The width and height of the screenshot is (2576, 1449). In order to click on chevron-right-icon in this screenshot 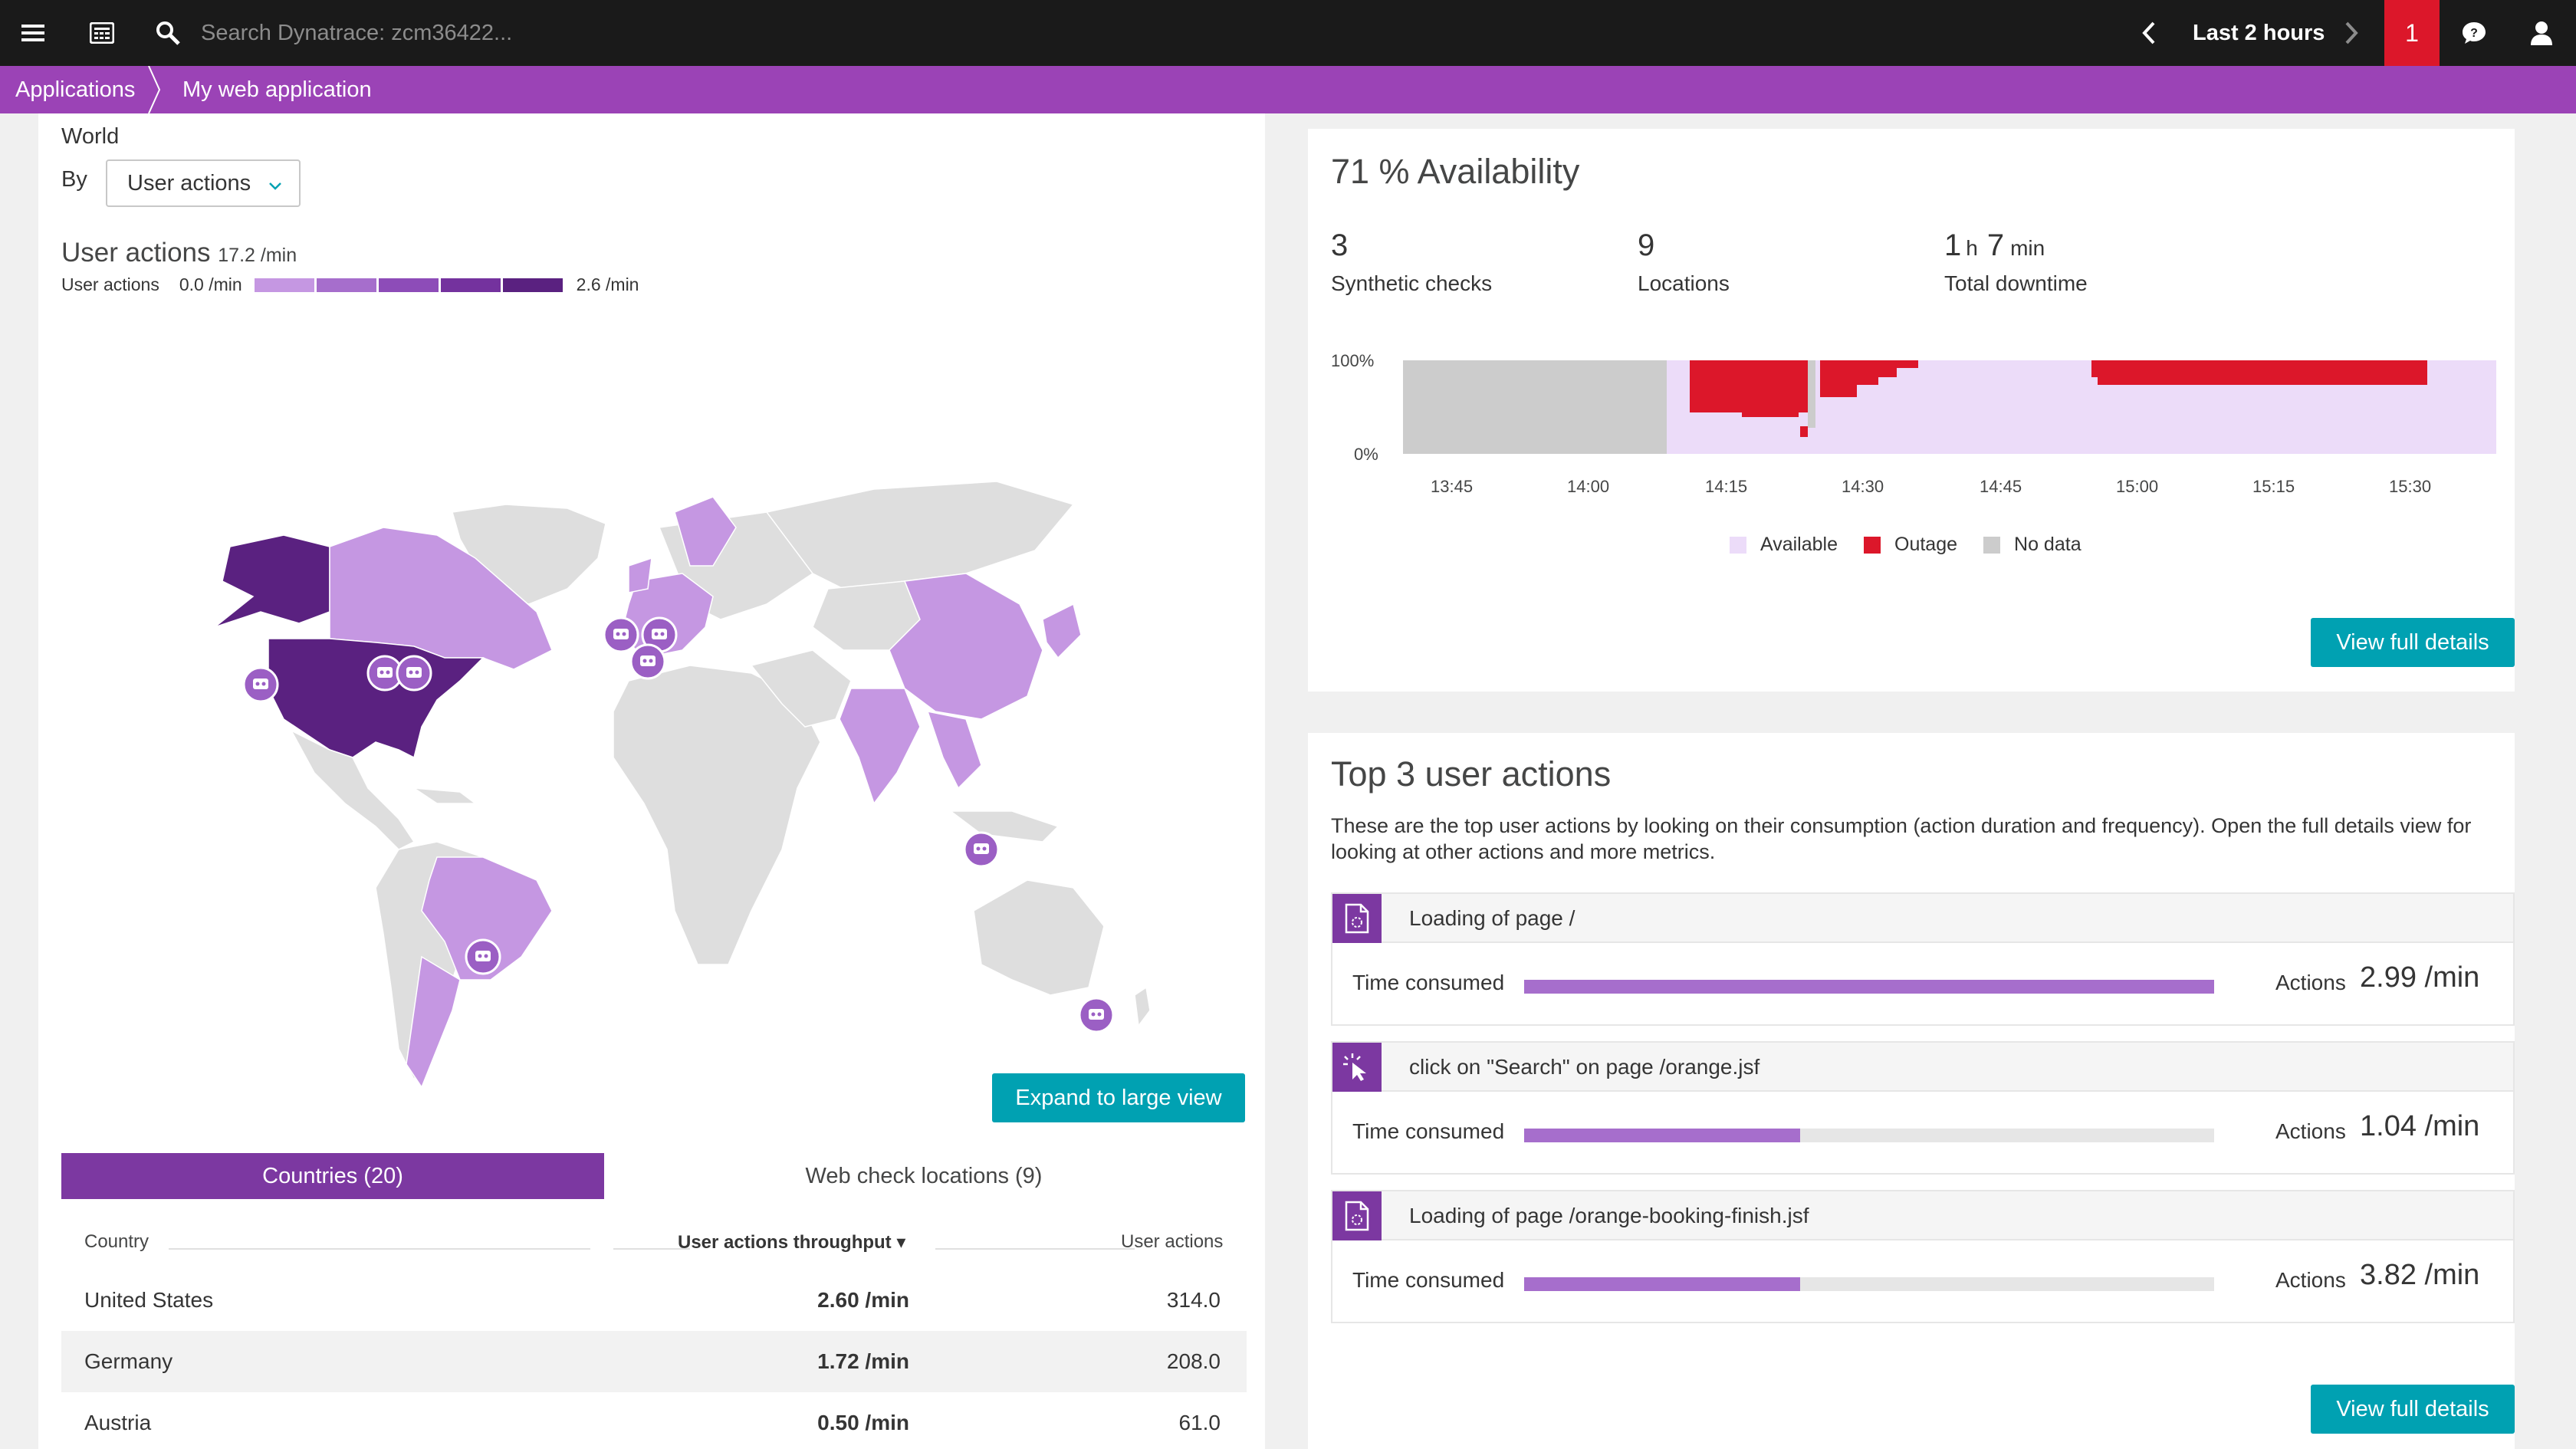, I will do `click(2352, 33)`.